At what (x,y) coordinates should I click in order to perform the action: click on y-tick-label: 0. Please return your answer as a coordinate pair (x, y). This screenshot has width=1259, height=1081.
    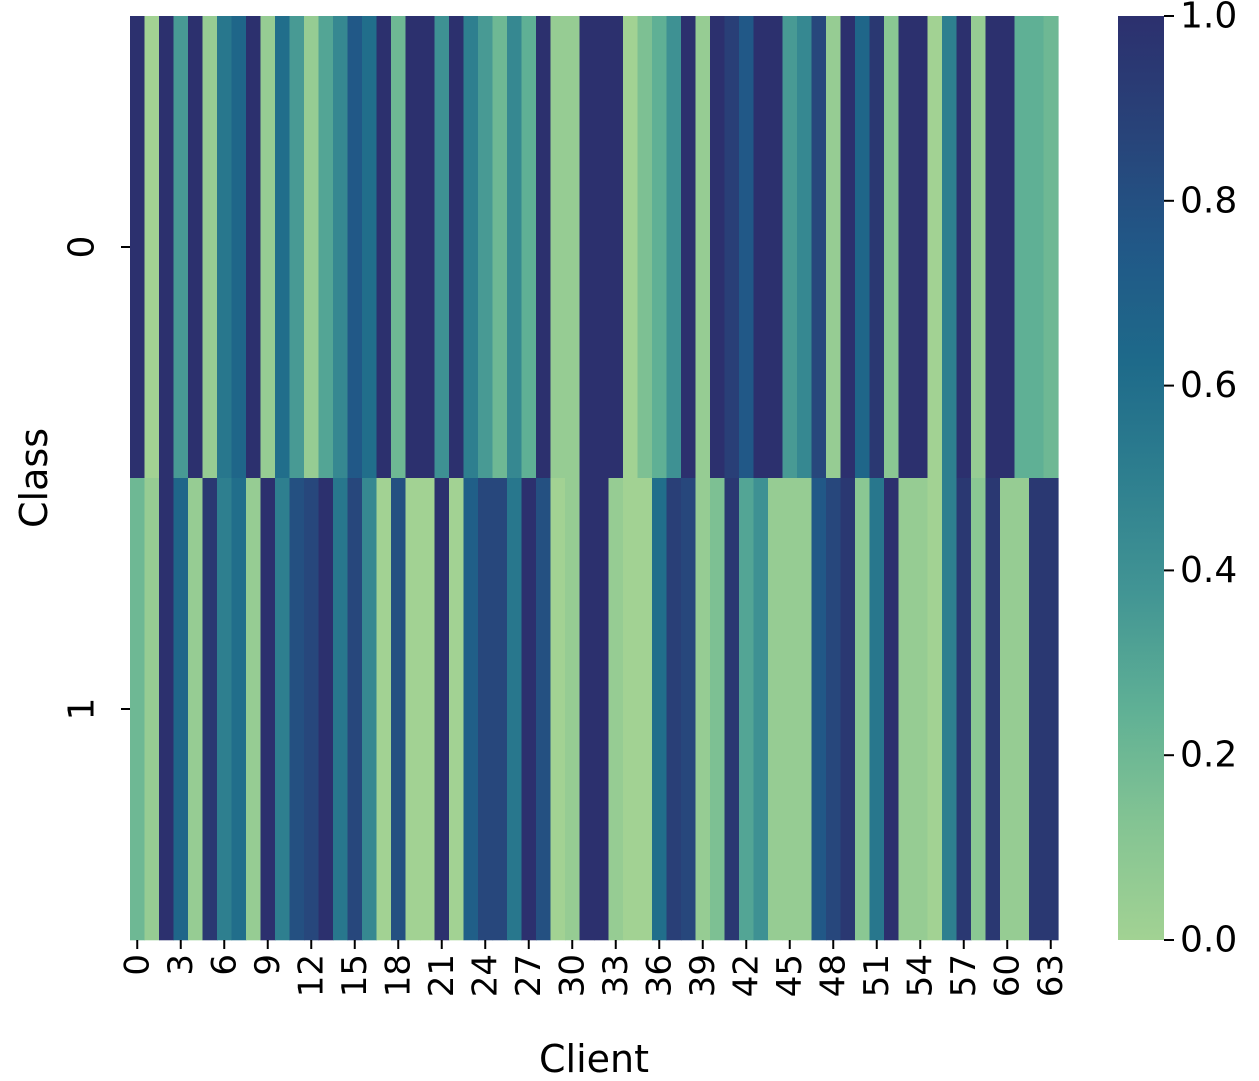
    Looking at the image, I should click on (82, 247).